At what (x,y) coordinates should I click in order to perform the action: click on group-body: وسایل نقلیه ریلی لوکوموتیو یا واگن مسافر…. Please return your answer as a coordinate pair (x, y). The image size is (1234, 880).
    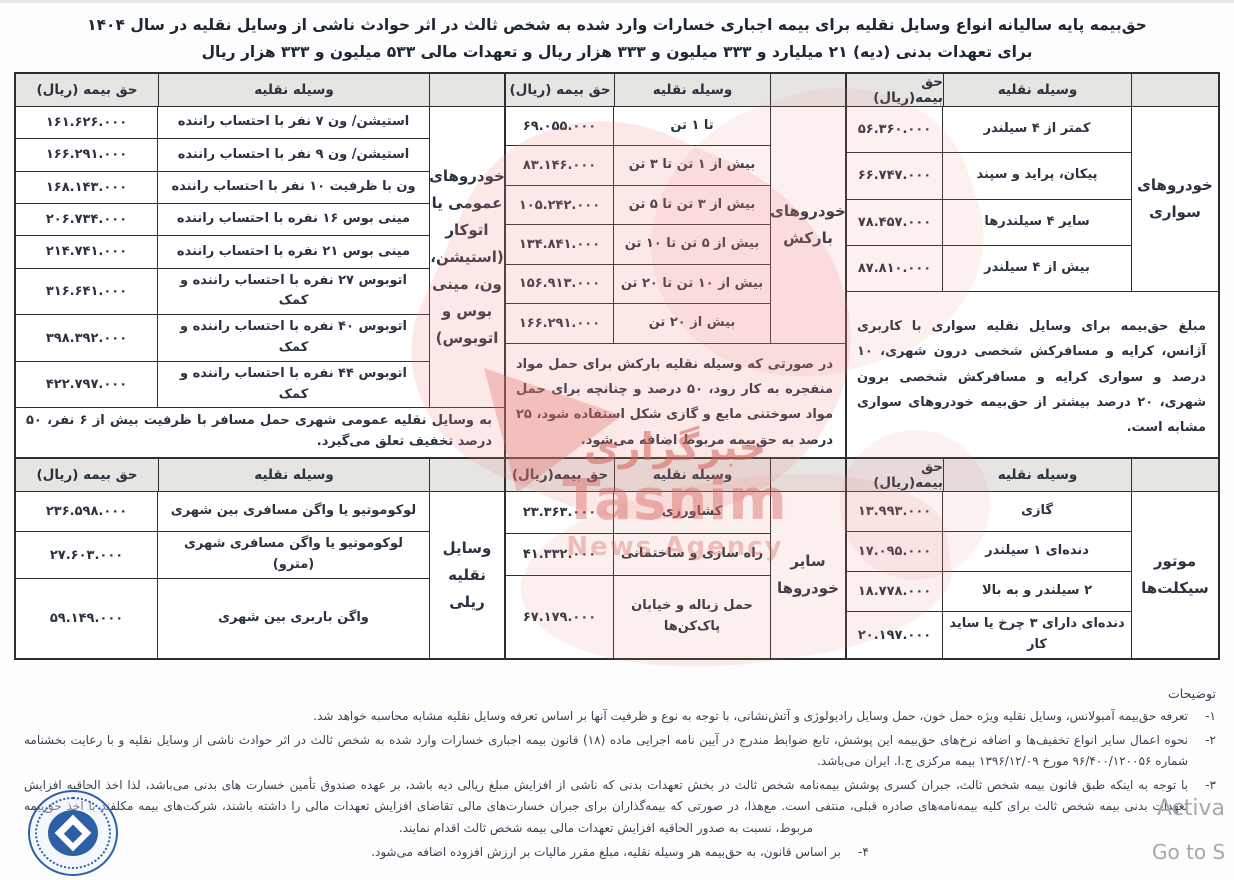
    Looking at the image, I should click on (260, 575).